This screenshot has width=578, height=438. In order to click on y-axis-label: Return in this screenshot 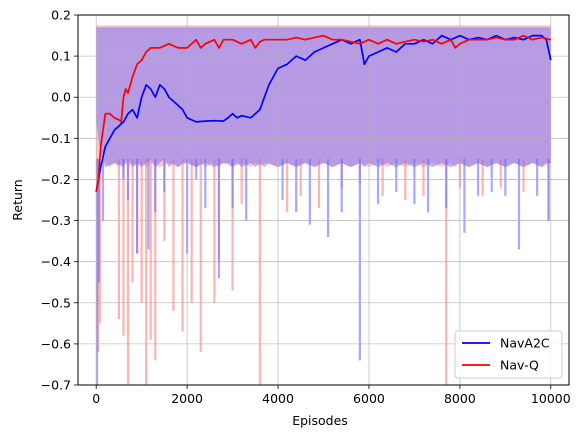, I will do `click(17, 199)`.